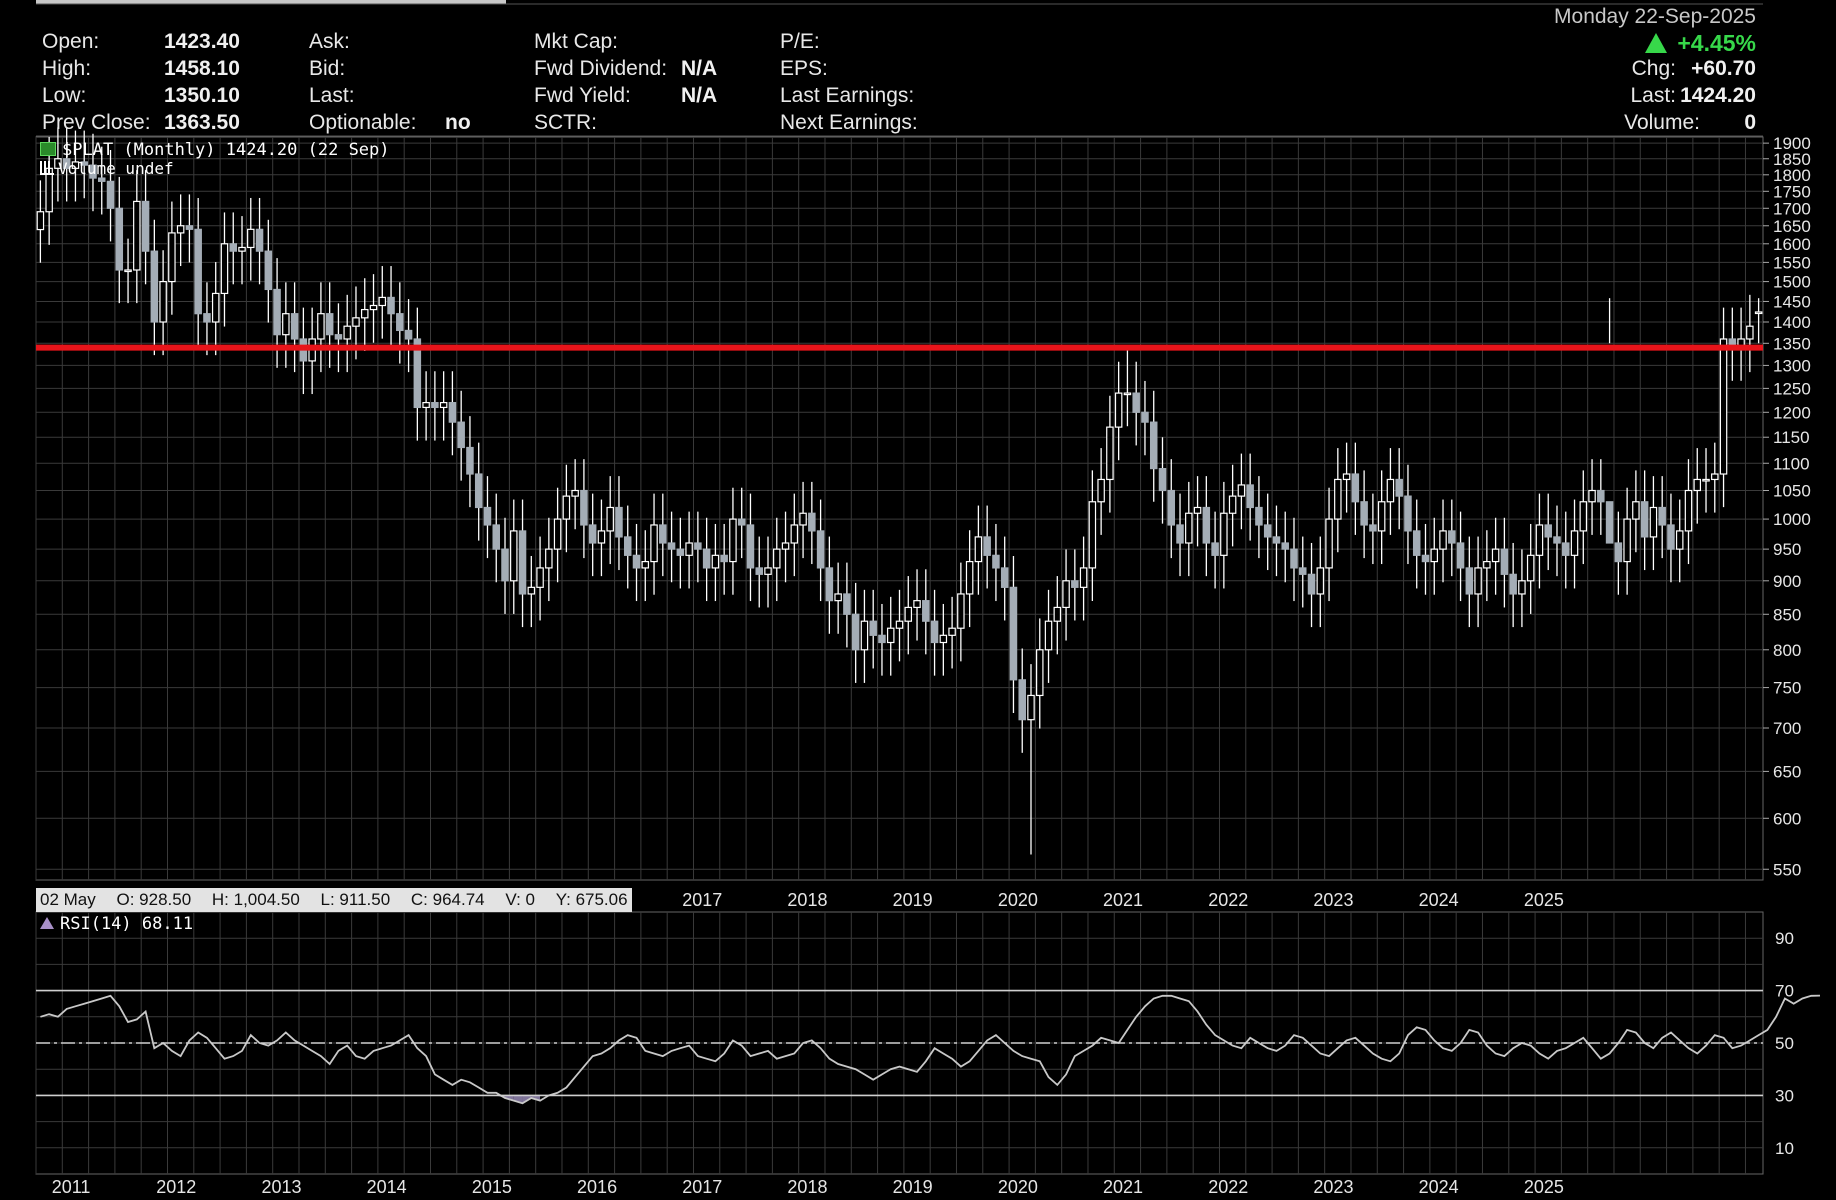 Image resolution: width=1836 pixels, height=1200 pixels. I want to click on next-earnings-label: Next Earnings:, so click(849, 122).